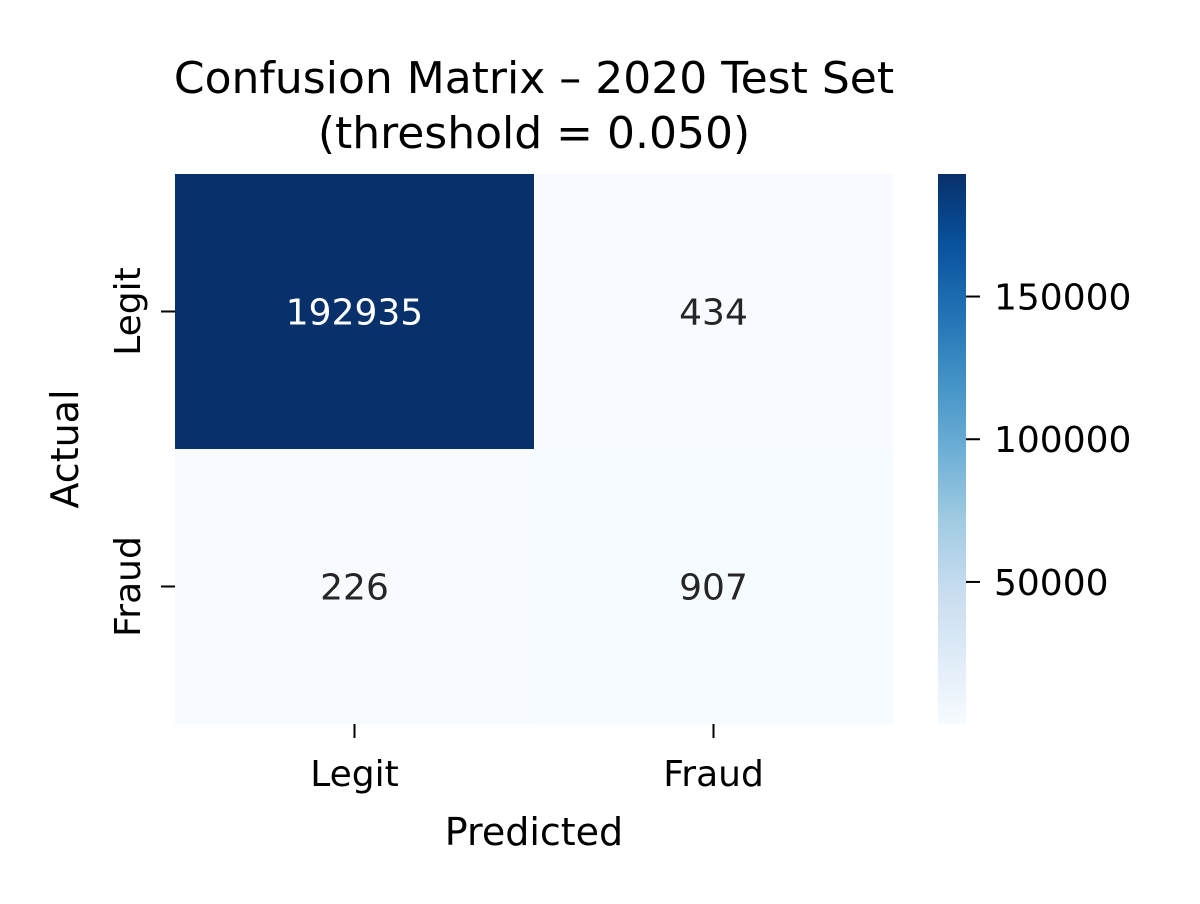  I want to click on colorbar-ticks: 50000 100000 150000, so click(1048, 441).